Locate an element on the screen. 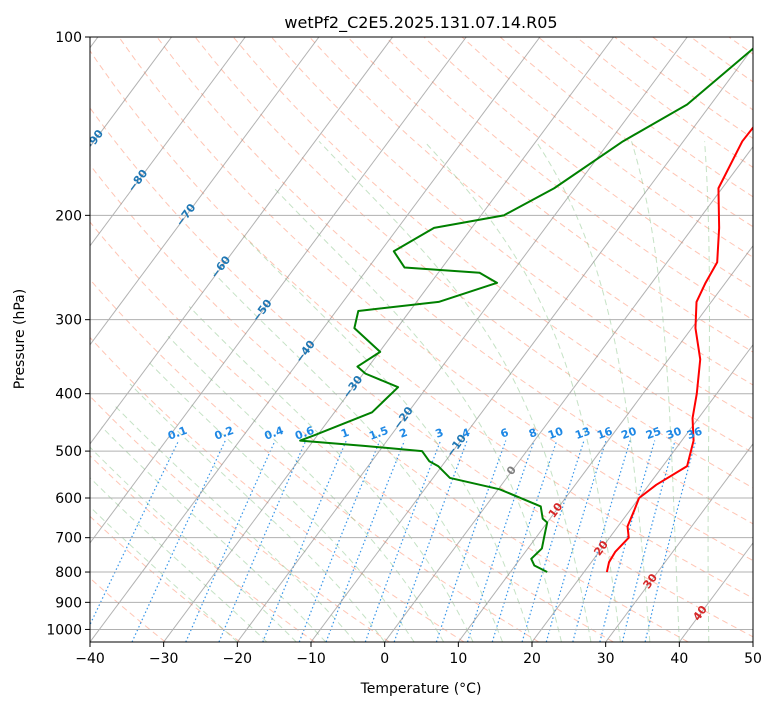 This screenshot has height=708, width=775. x-tick-label: −40 is located at coordinates (90, 659).